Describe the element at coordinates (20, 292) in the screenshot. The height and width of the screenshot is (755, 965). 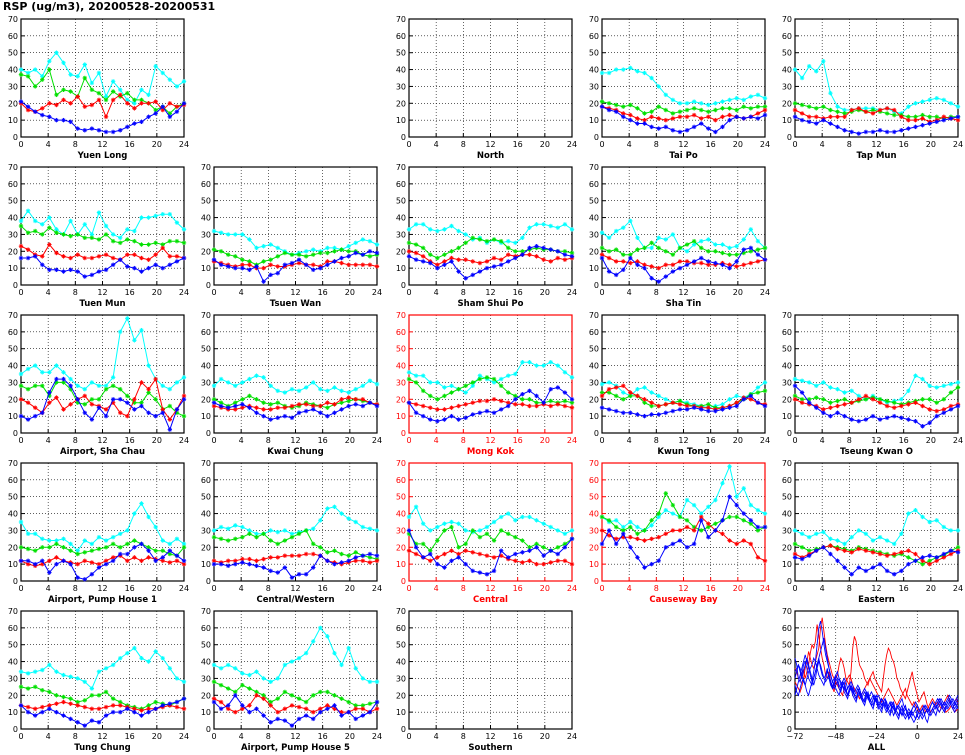
I see `x-tick-label: 0` at that location.